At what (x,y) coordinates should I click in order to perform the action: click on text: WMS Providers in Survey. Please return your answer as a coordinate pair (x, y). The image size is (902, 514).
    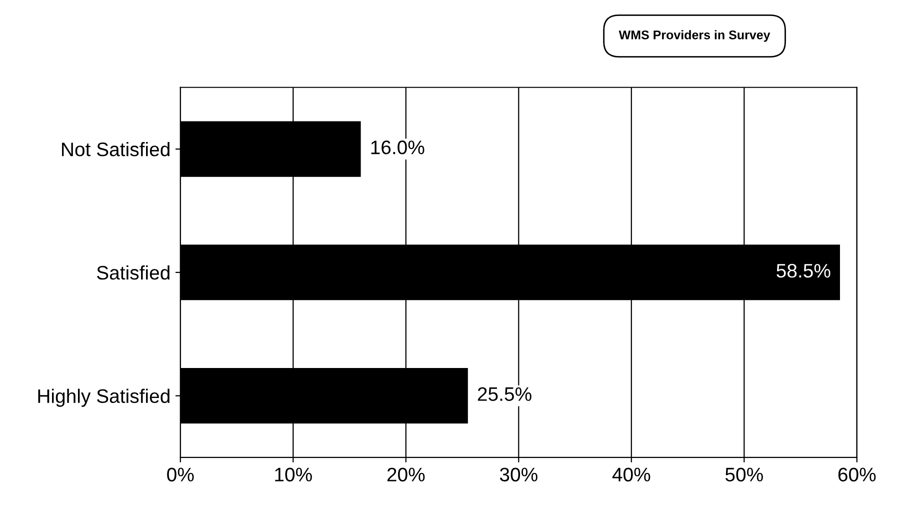
    Looking at the image, I should click on (694, 36).